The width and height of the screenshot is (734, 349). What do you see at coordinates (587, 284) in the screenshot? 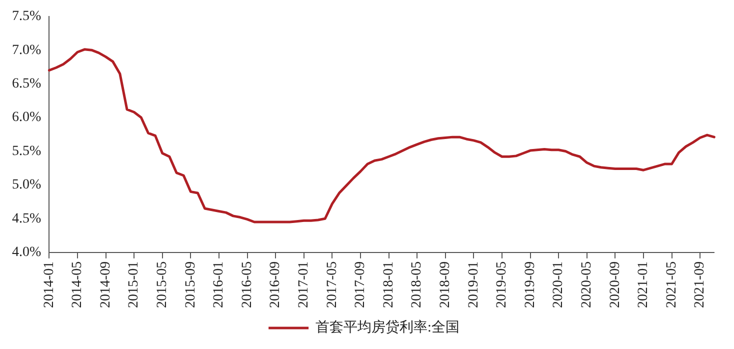
I see `x-tick-label: 2020-05` at bounding box center [587, 284].